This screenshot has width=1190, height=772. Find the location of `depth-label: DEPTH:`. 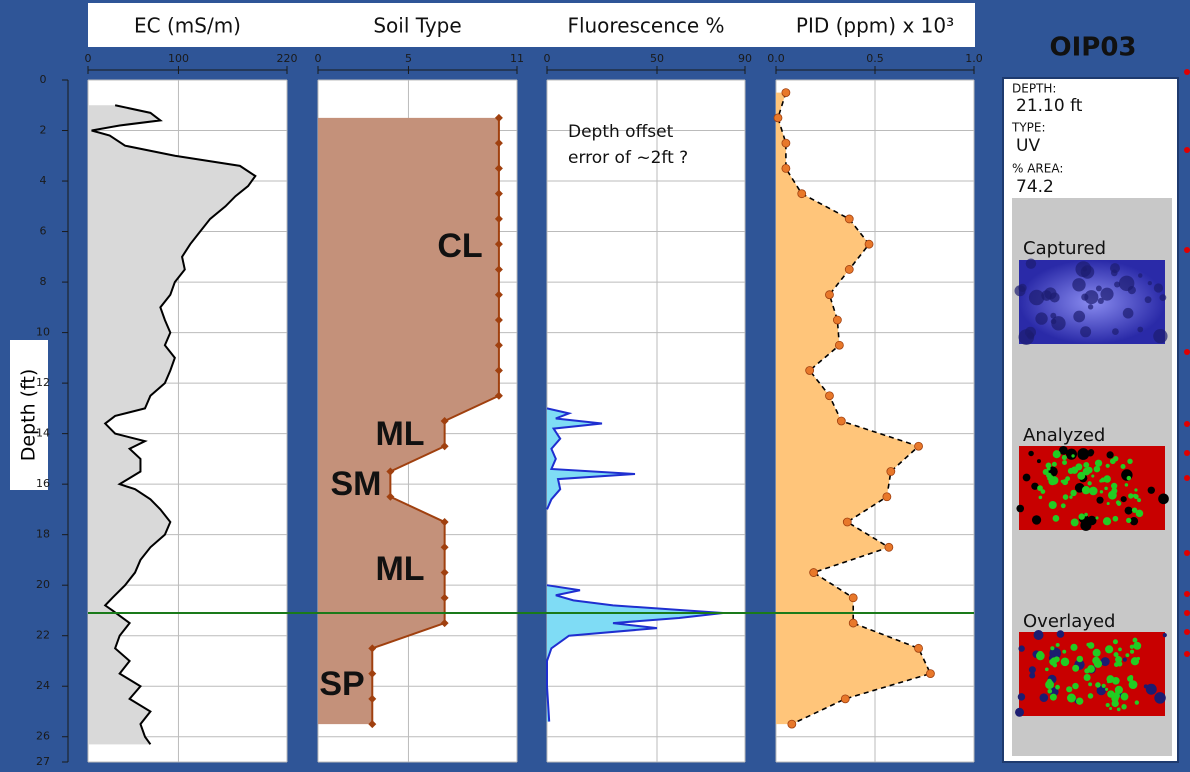

depth-label: DEPTH: is located at coordinates (1034, 89).